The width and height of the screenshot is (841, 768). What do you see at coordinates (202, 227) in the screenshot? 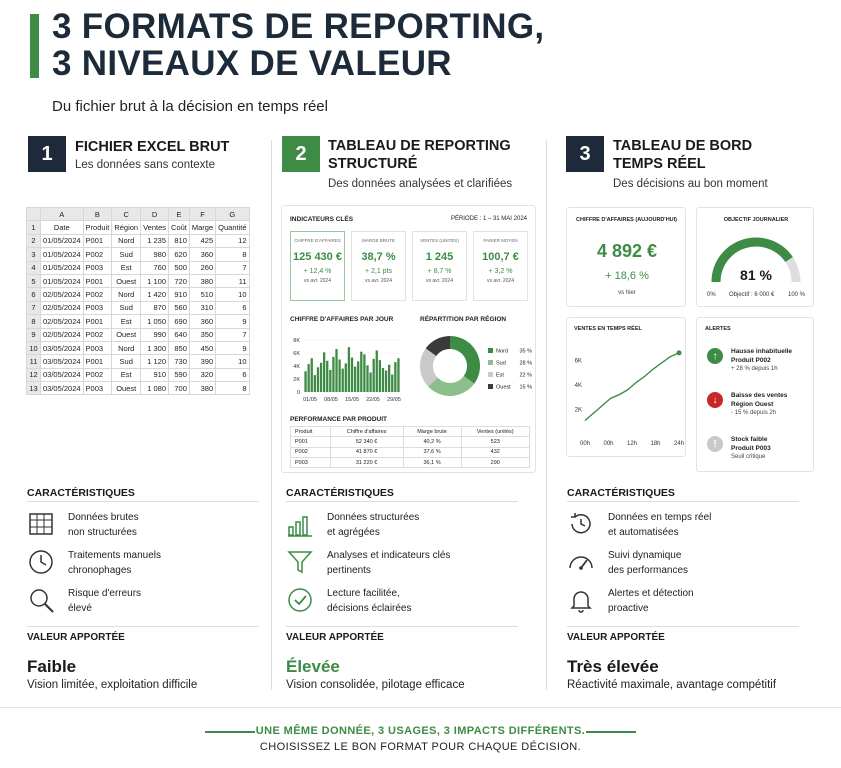
I see `excel-cell: Marge` at bounding box center [202, 227].